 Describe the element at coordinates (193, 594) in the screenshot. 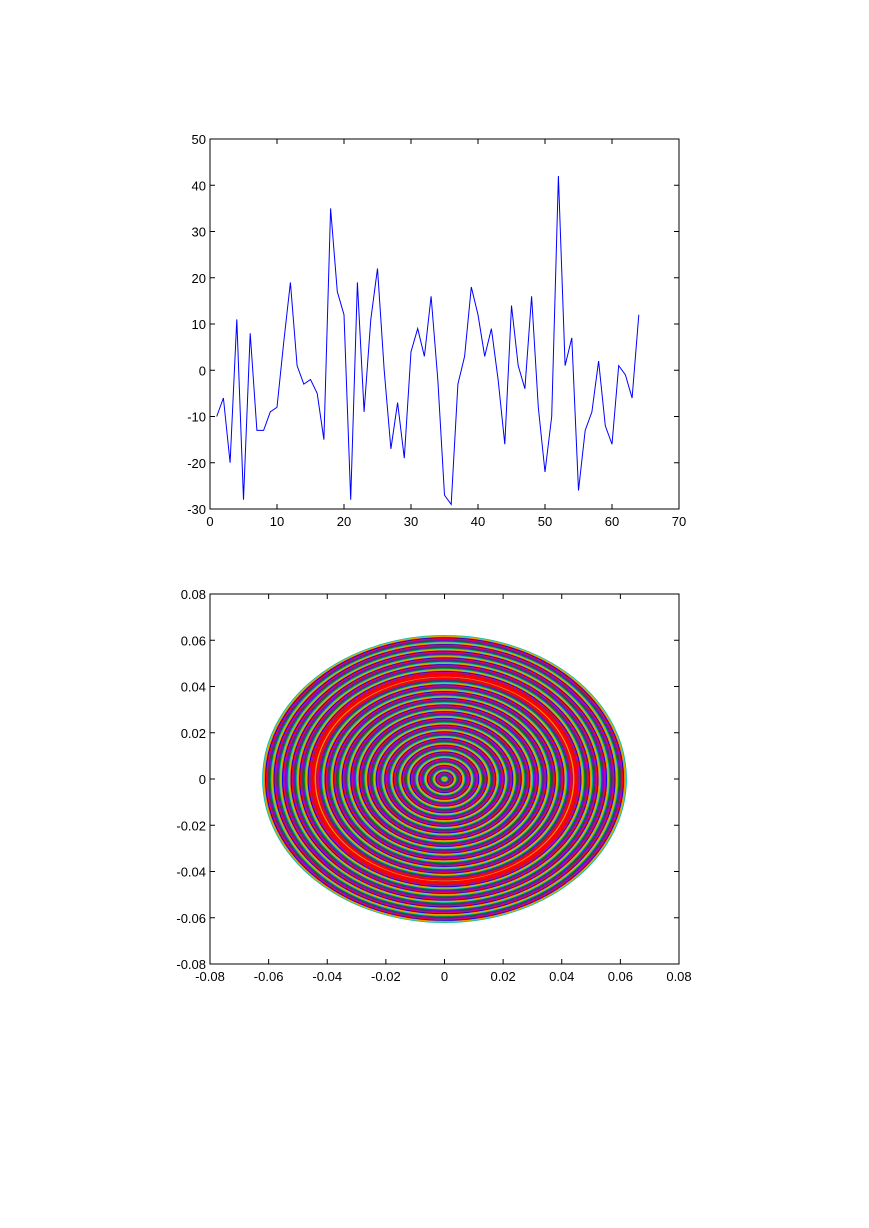

I see `y-tick-label: 0.08` at that location.